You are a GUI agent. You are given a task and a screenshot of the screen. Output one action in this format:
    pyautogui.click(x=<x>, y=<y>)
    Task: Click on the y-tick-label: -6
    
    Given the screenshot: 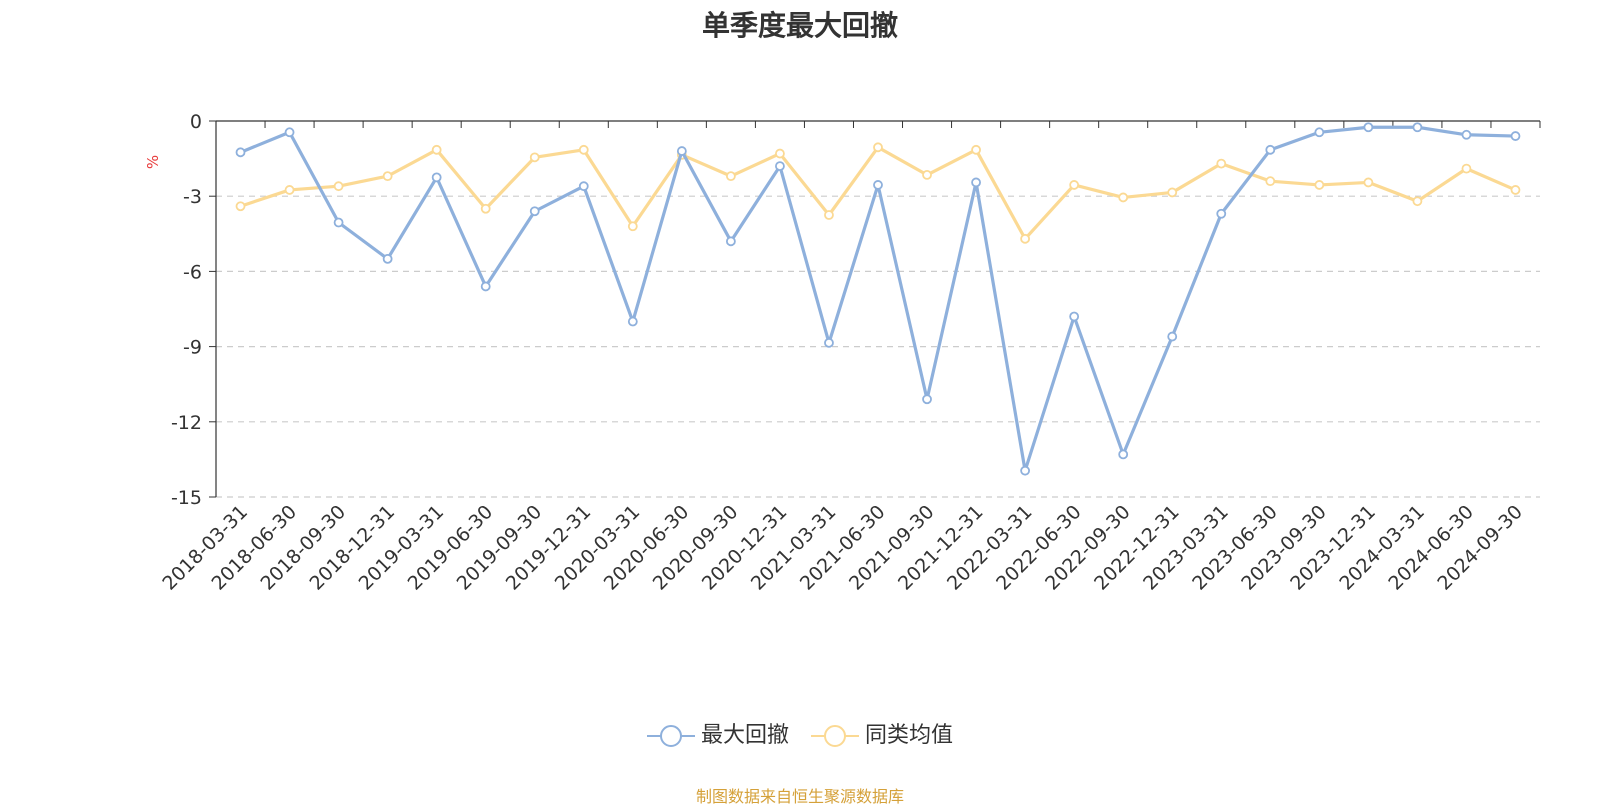 What is the action you would take?
    pyautogui.click(x=192, y=272)
    